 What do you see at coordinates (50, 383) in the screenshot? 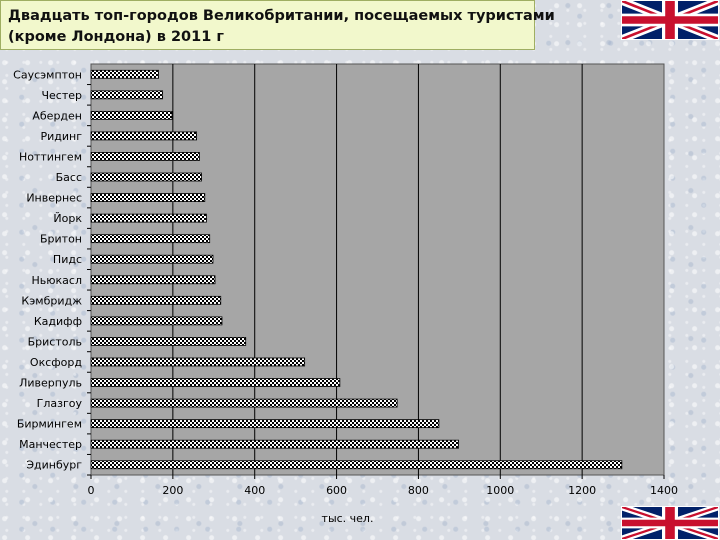
I see `category-label: Ливерпуль` at bounding box center [50, 383].